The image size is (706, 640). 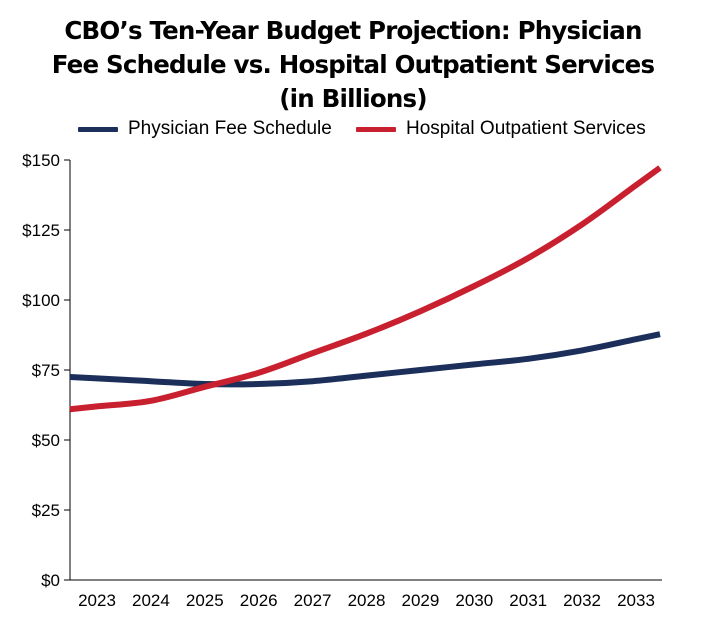 I want to click on x-tick-label: 2024, so click(x=151, y=600).